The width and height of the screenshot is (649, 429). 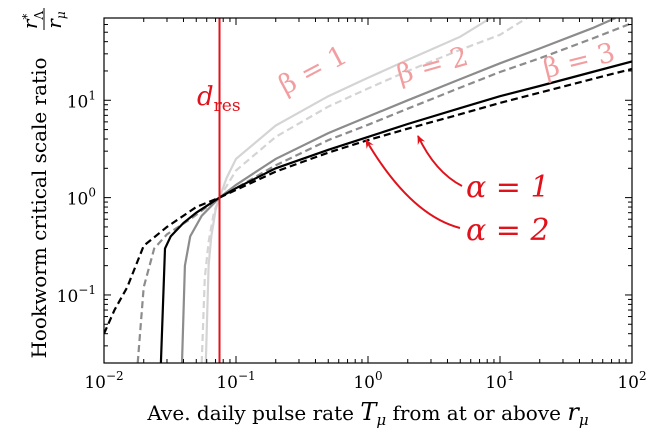 I want to click on x-axis-label-sym2: r, so click(x=573, y=412).